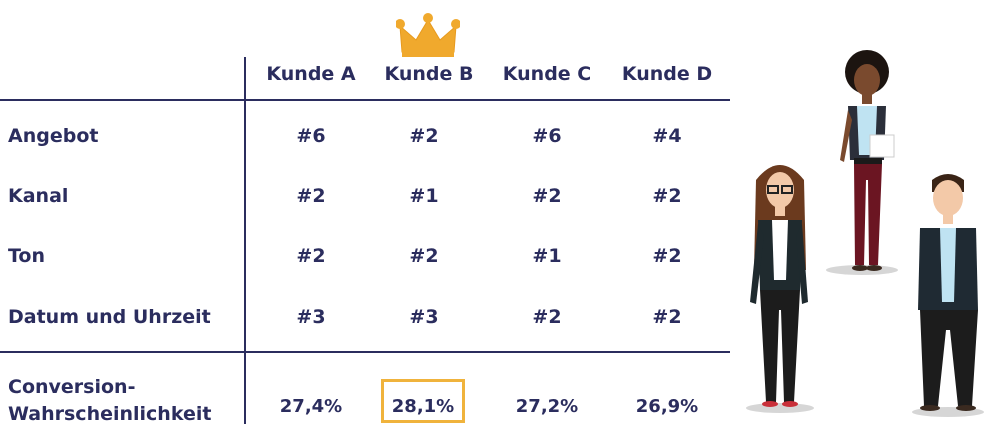 This screenshot has width=1000, height=441. What do you see at coordinates (311, 406) in the screenshot?
I see `conversion-value-kunde-a: 27,4%` at bounding box center [311, 406].